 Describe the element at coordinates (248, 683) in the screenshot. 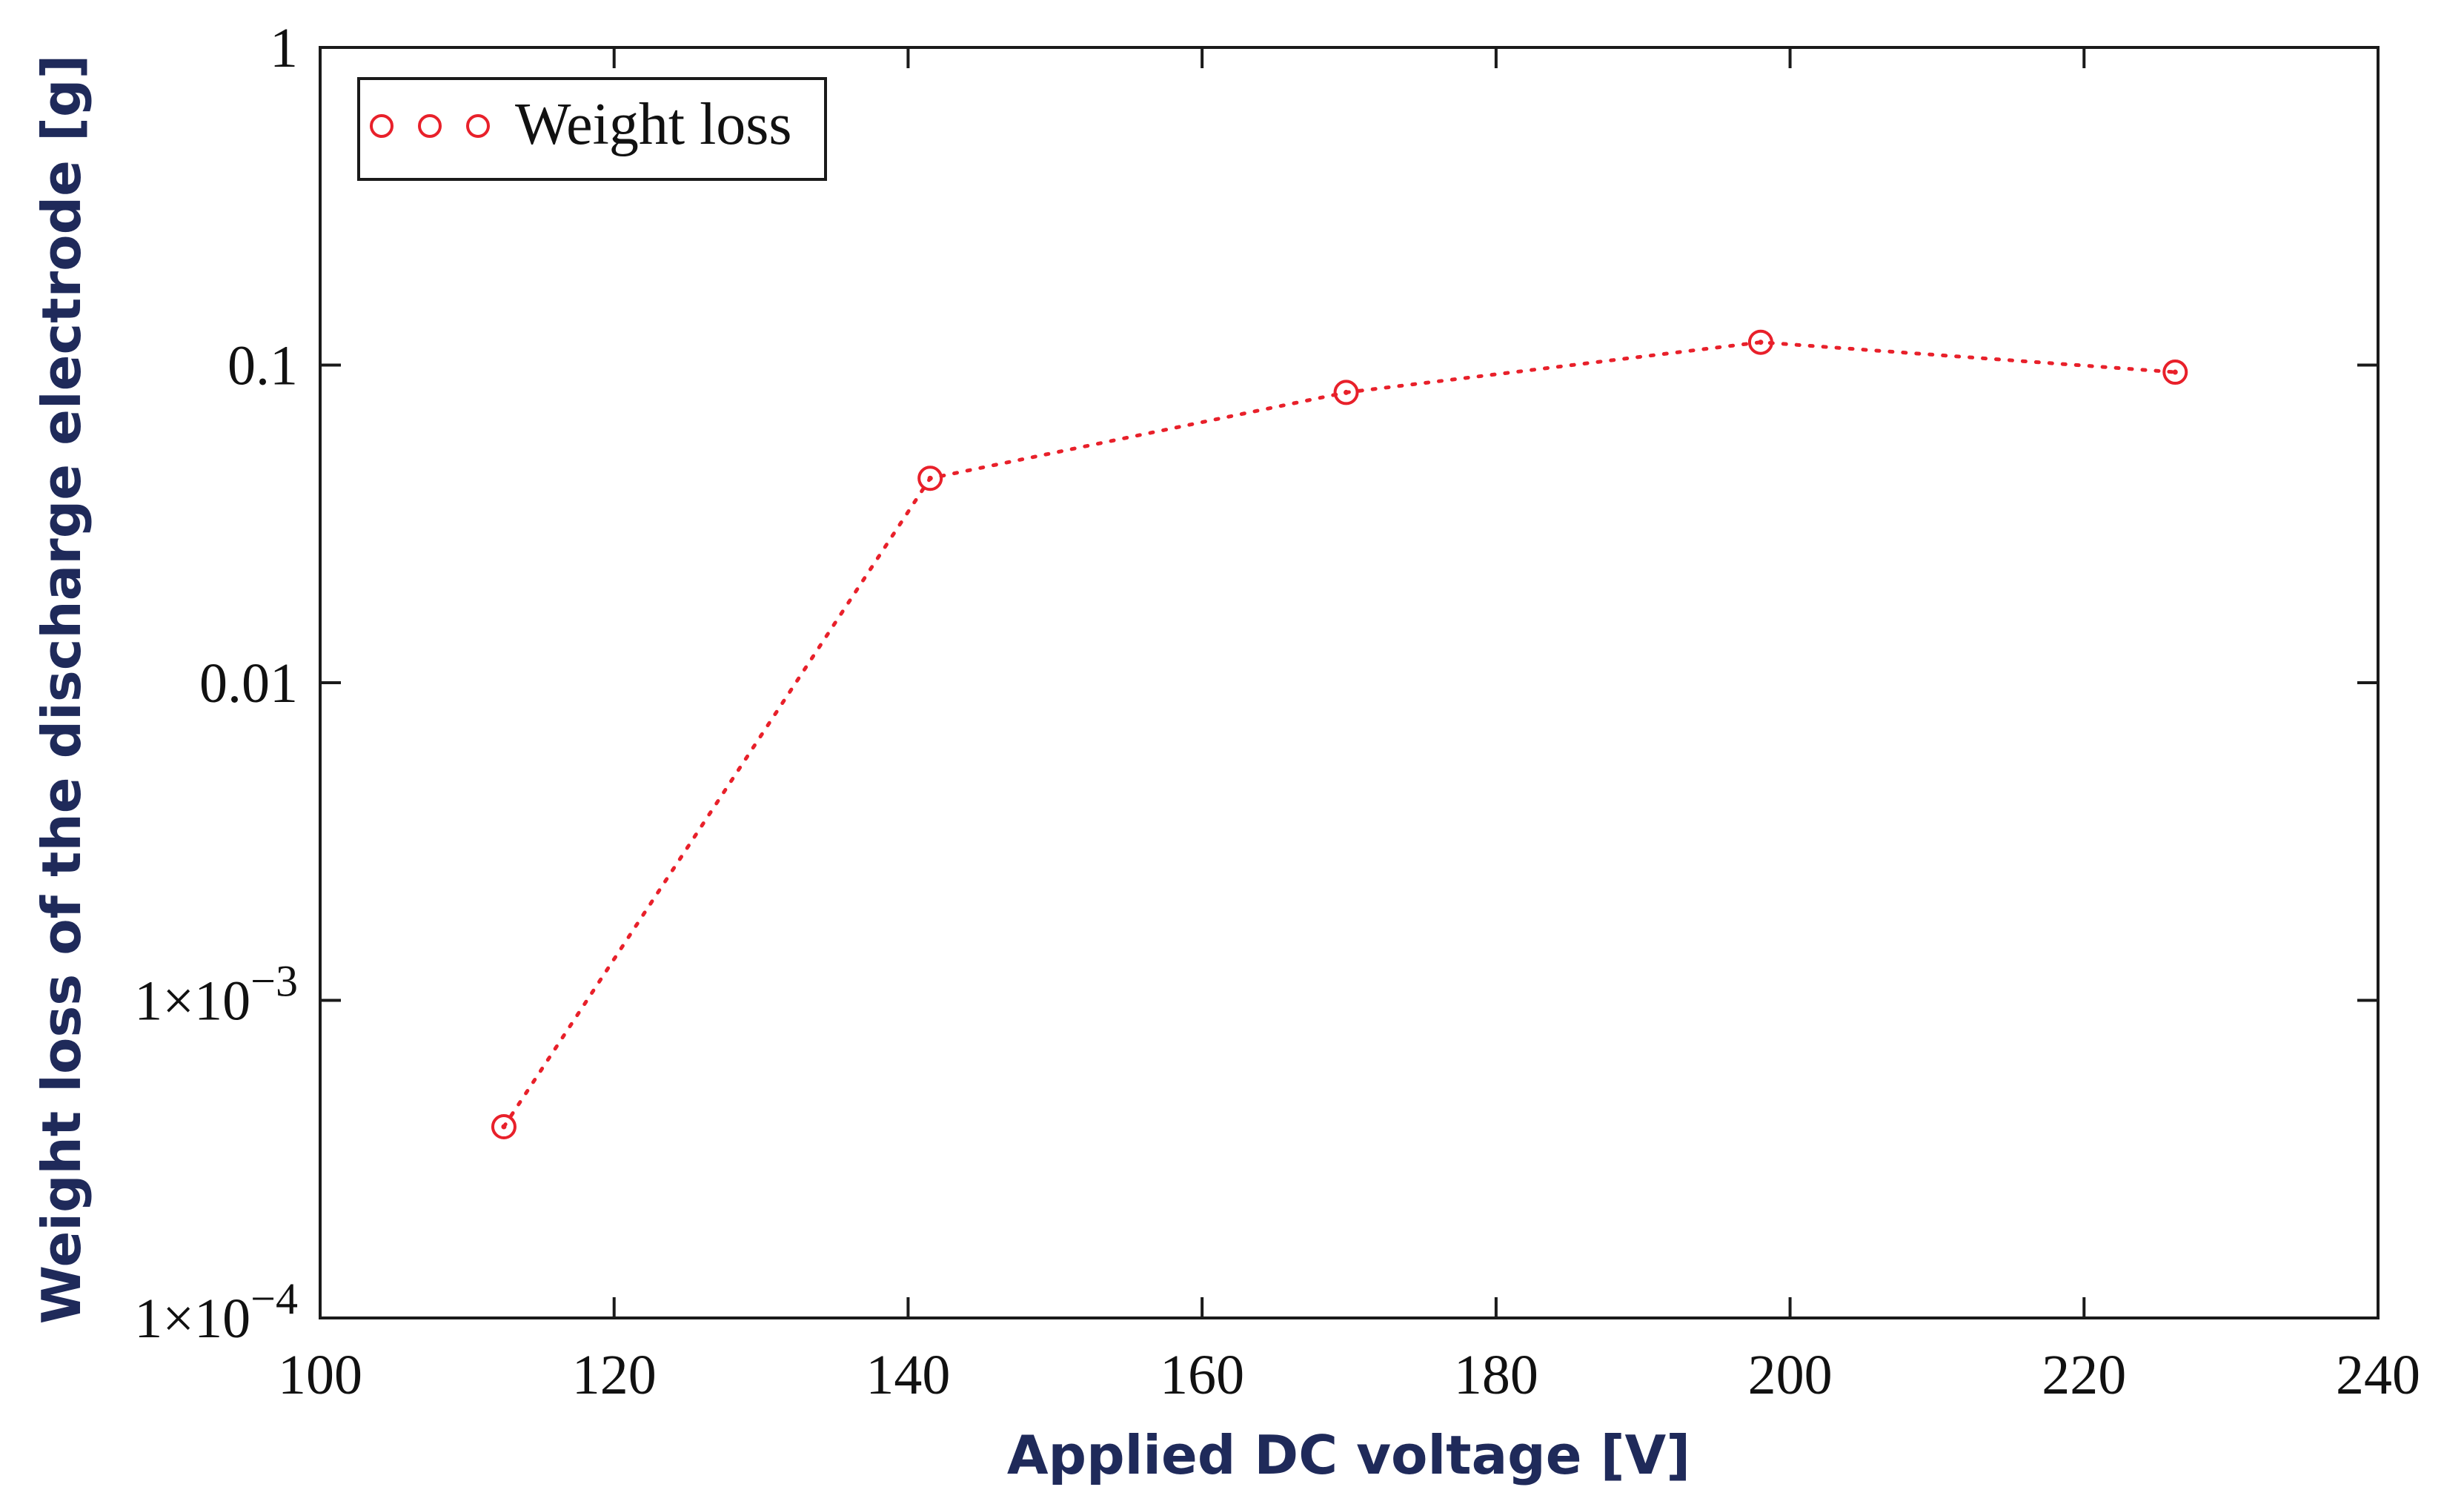

I see `y-tick-label: 0.01` at that location.